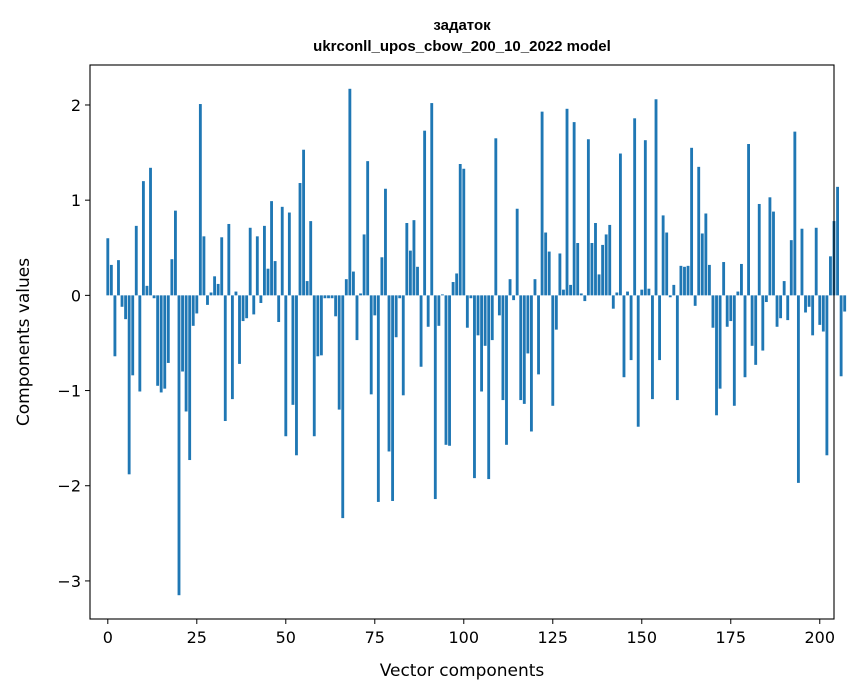 Image resolution: width=847 pixels, height=696 pixels. Describe the element at coordinates (108, 637) in the screenshot. I see `x-tick-label: 0` at that location.